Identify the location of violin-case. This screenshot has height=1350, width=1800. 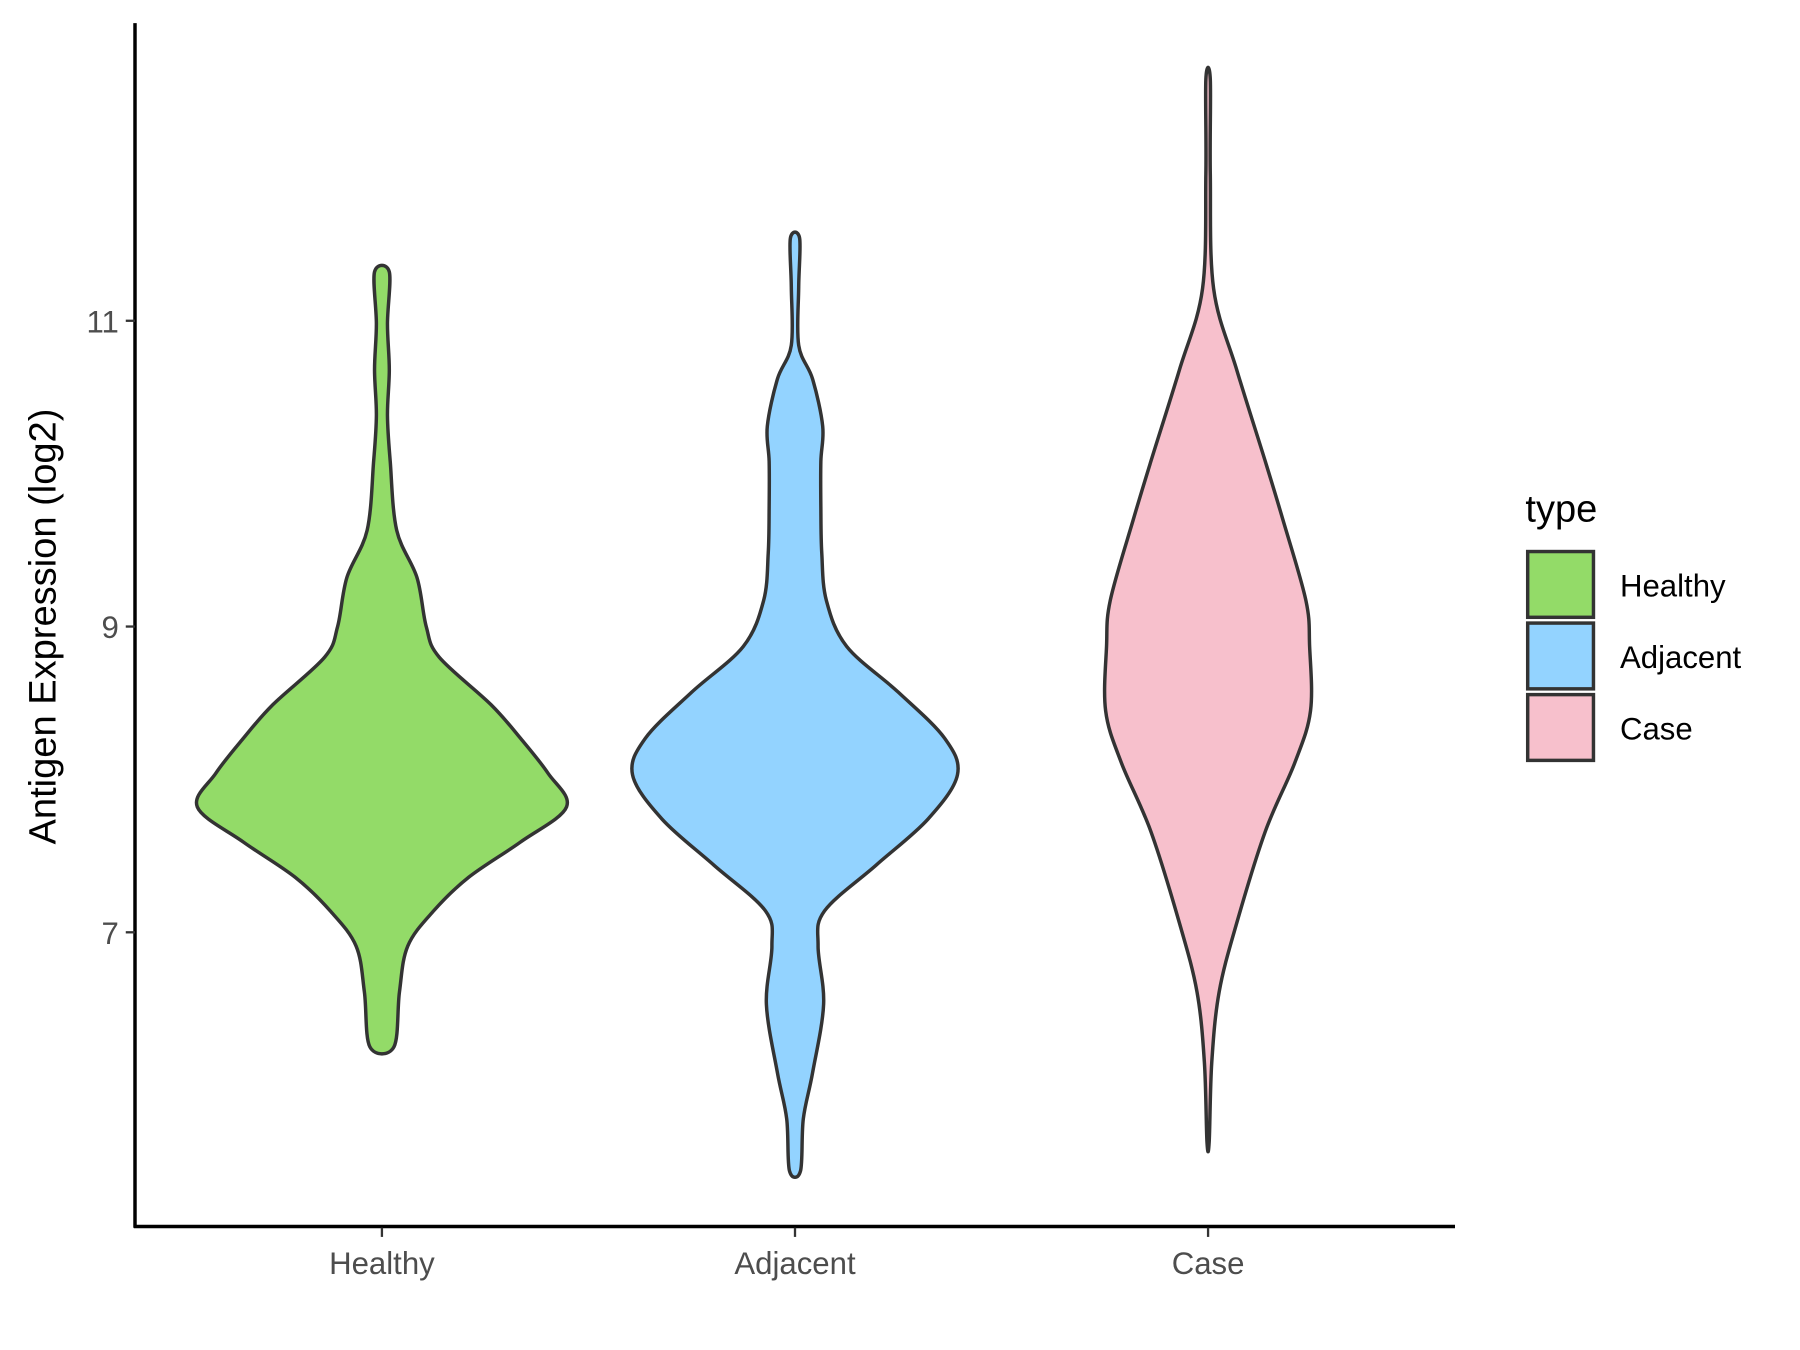
(1208, 609).